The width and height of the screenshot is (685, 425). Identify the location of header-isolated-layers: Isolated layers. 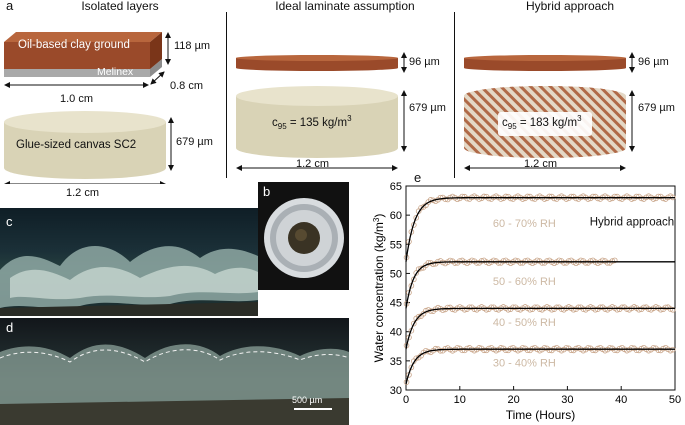
(120, 6).